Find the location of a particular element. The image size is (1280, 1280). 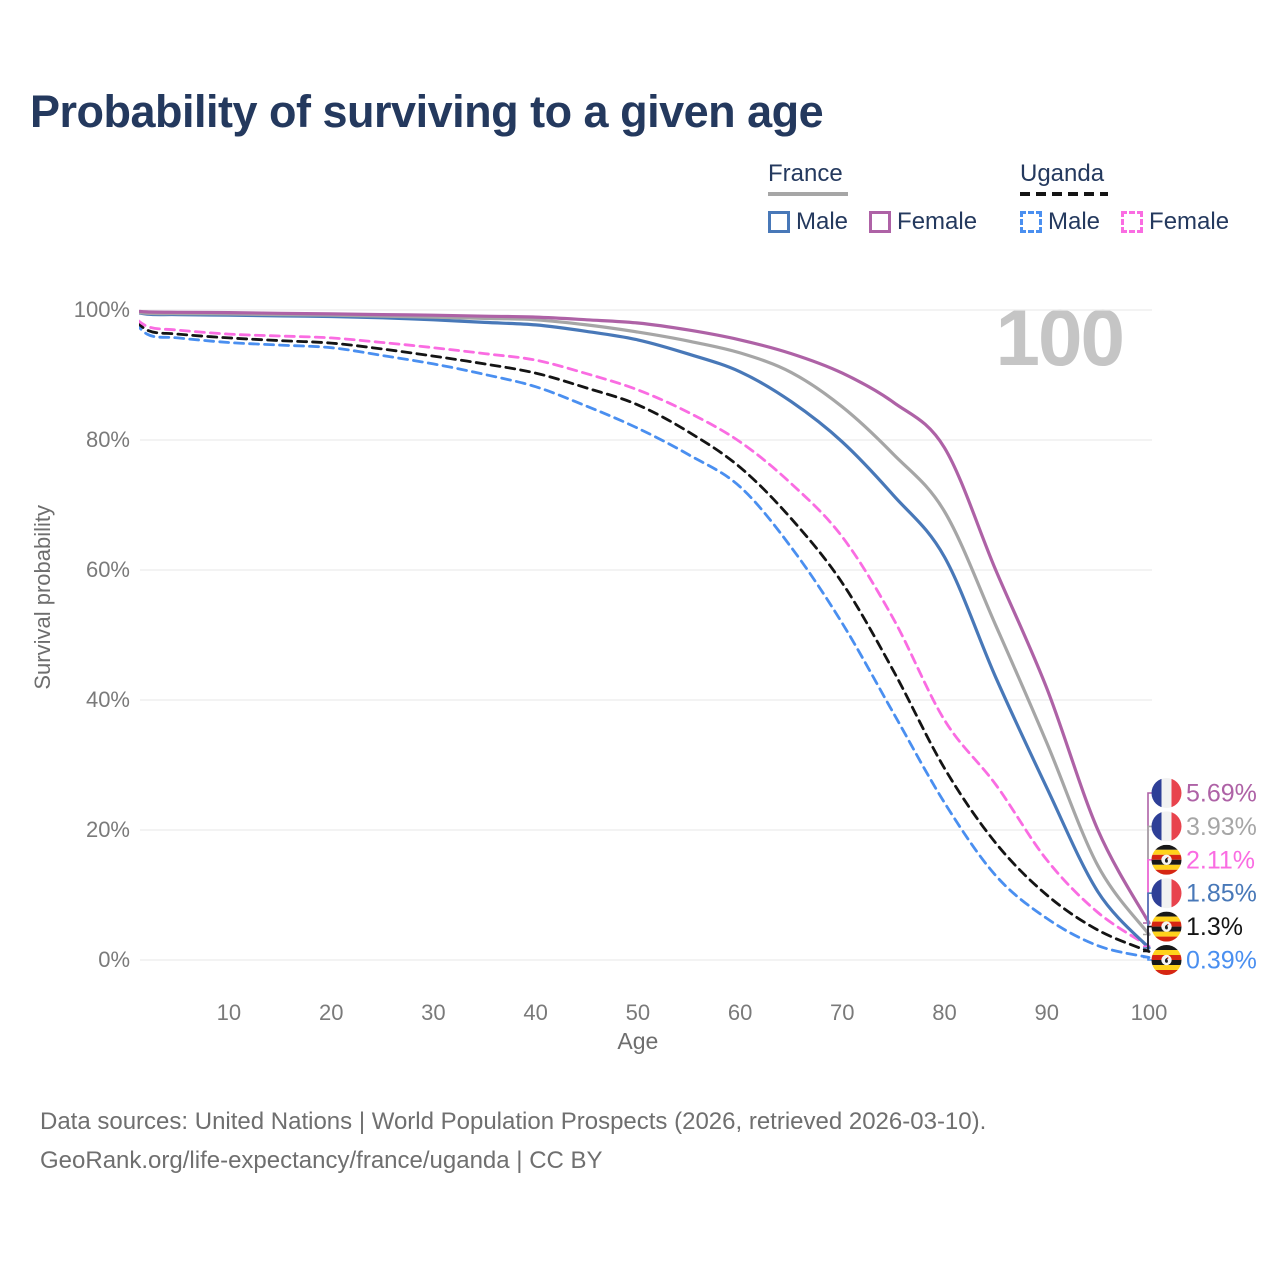

legend-item-uganda-female: Female is located at coordinates (1175, 222).